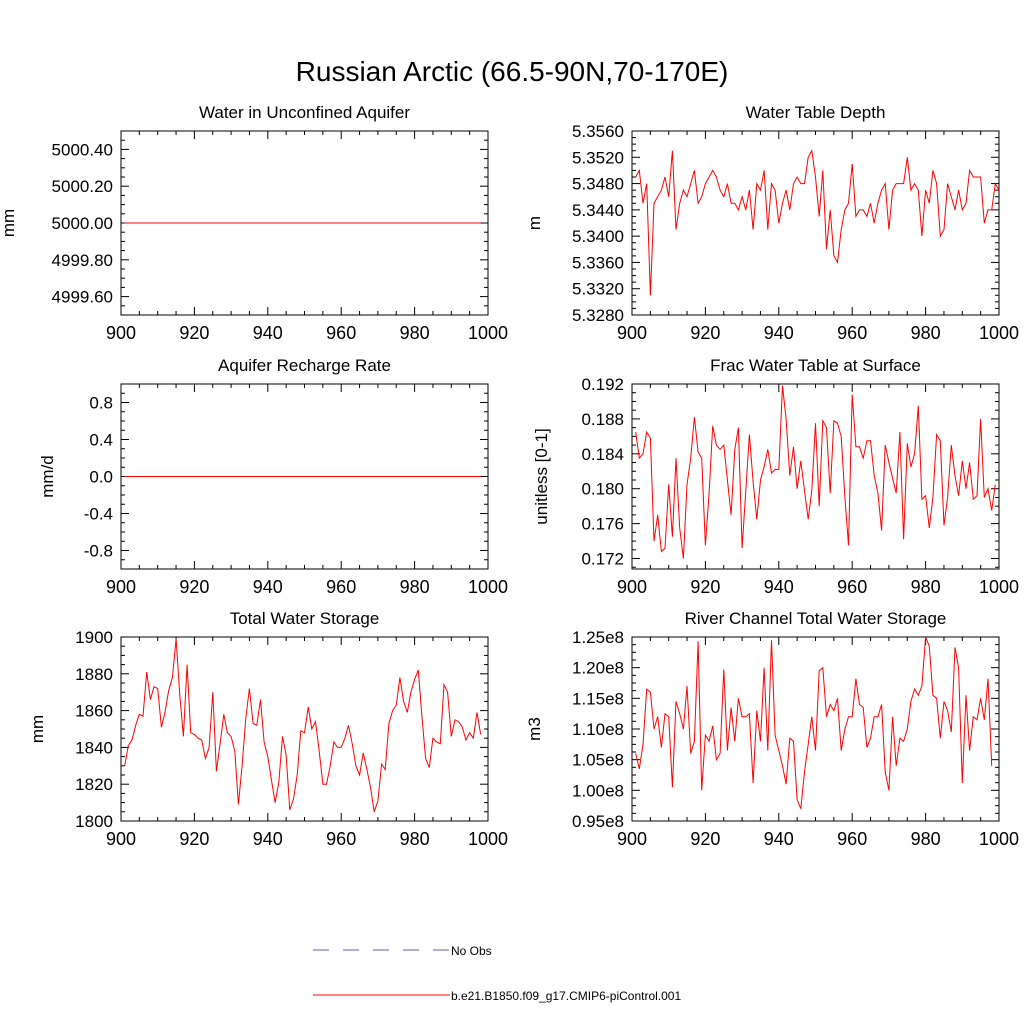 This screenshot has height=1024, width=1024. I want to click on y-tick-label: 4999.60, so click(82, 297).